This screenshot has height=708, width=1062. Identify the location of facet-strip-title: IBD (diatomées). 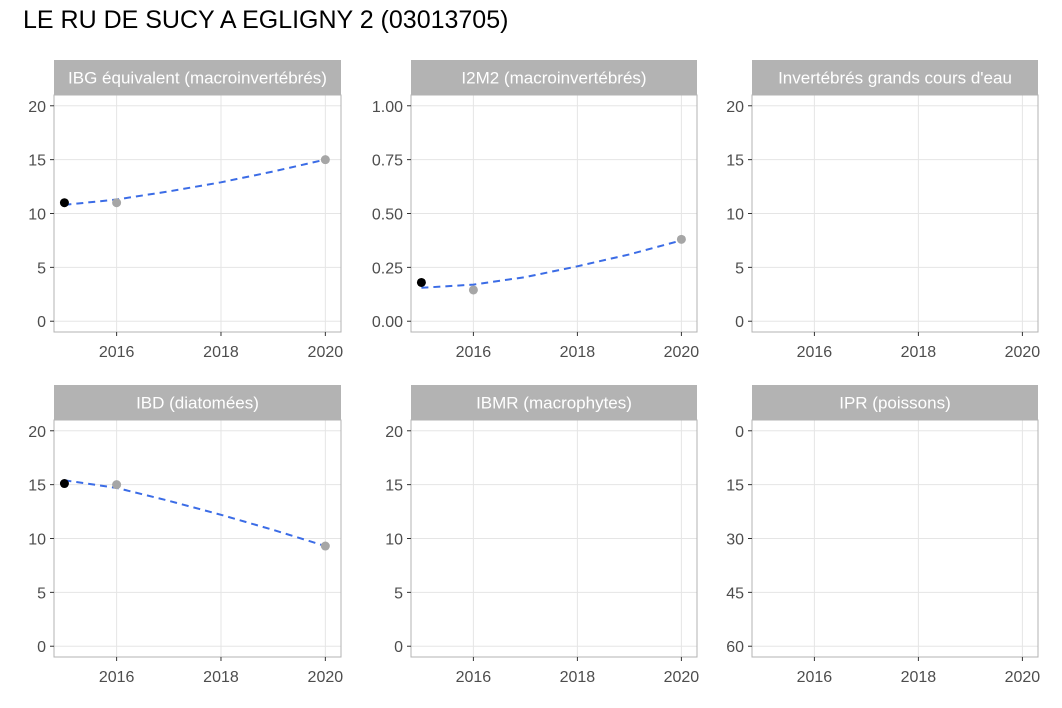
(197, 403).